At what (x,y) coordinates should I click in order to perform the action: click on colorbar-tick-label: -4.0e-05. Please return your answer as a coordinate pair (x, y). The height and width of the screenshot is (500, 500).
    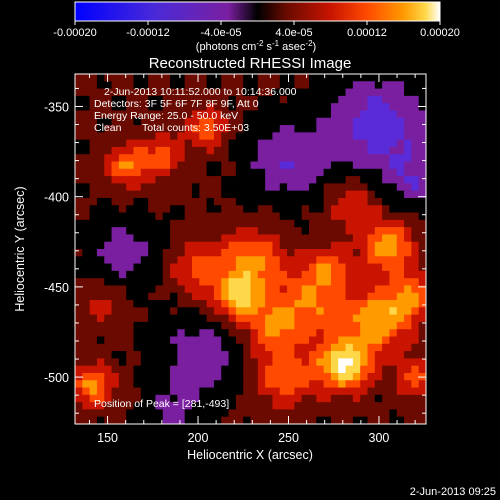
    Looking at the image, I should click on (221, 33).